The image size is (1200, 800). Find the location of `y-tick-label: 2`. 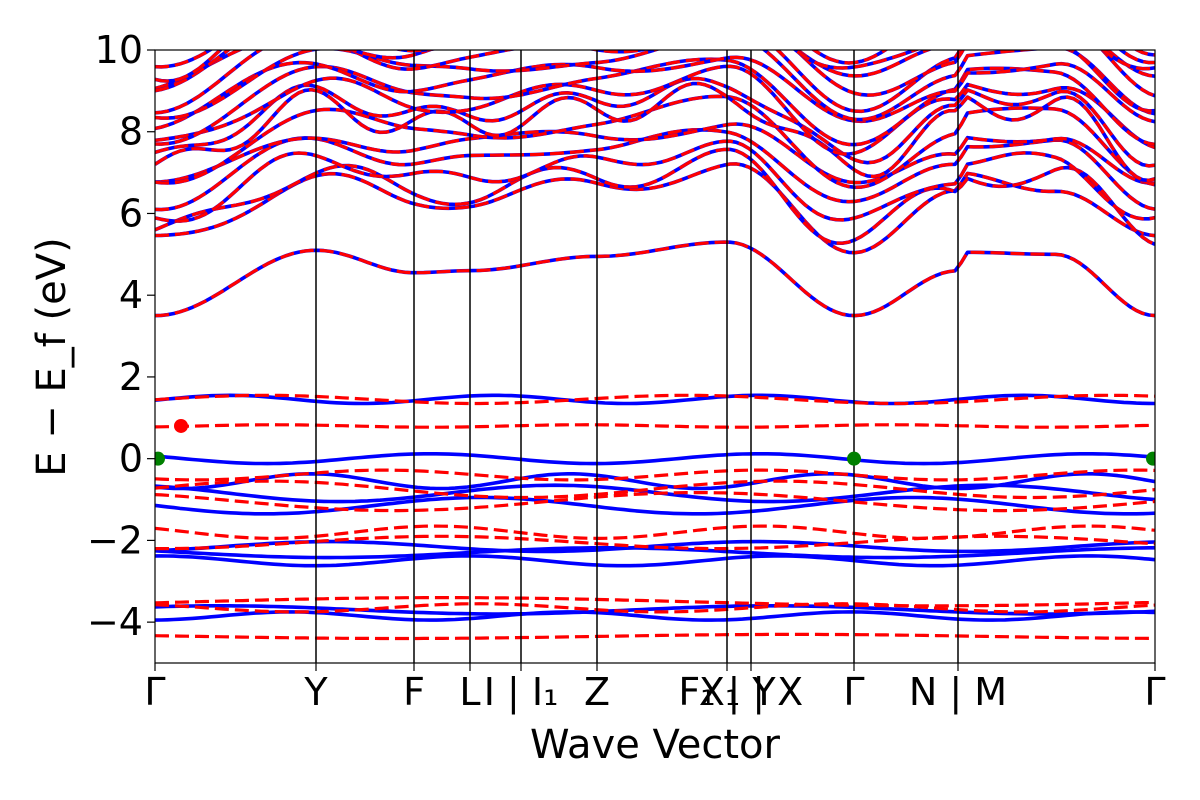

y-tick-label: 2 is located at coordinates (131, 377).